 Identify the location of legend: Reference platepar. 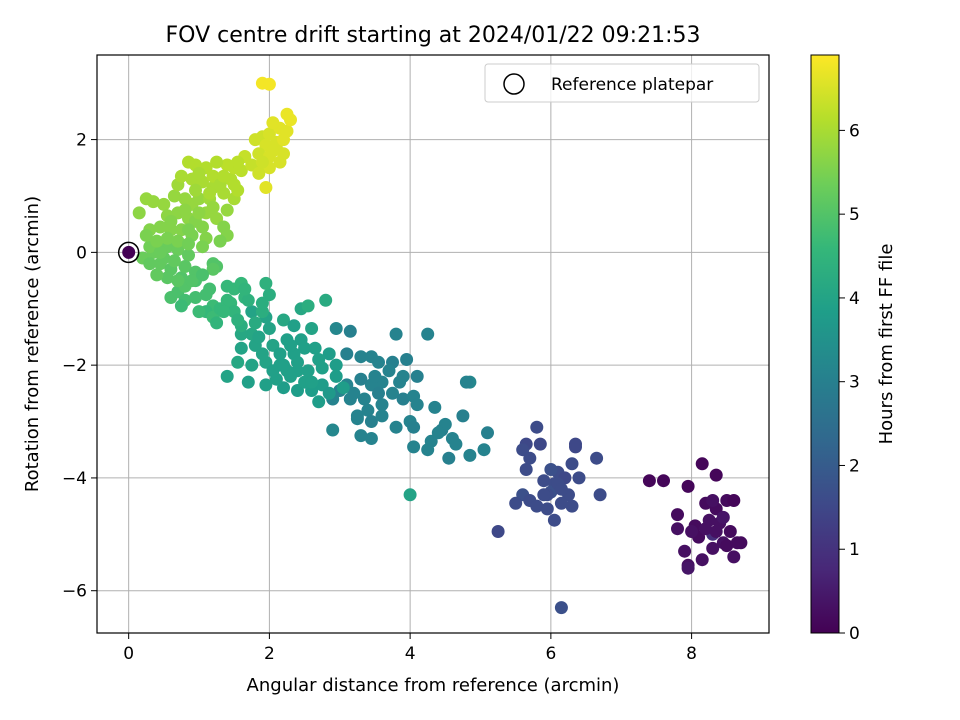
(622, 83).